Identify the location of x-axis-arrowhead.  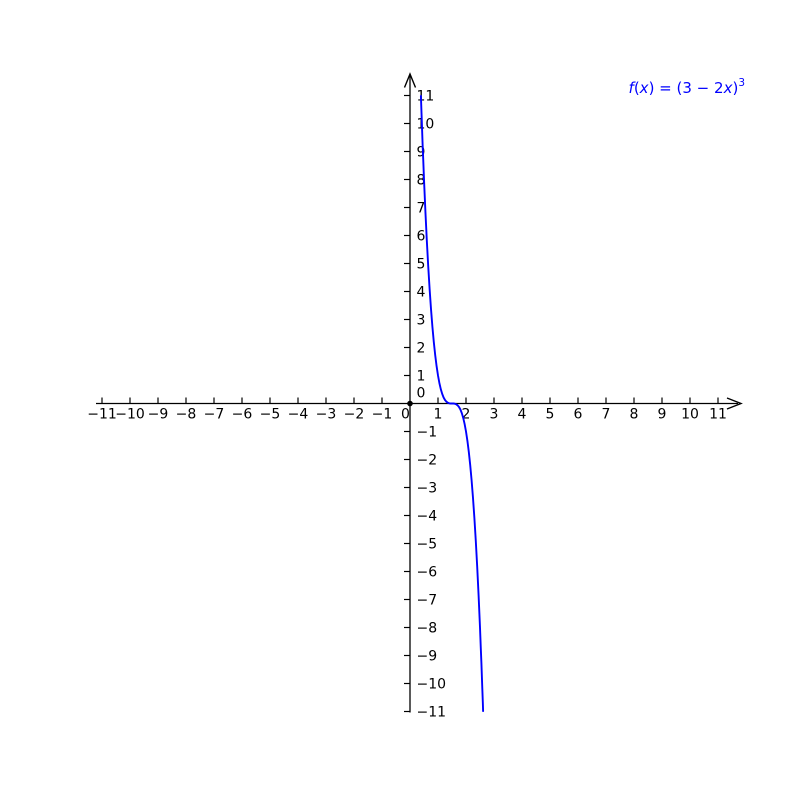
(734, 403).